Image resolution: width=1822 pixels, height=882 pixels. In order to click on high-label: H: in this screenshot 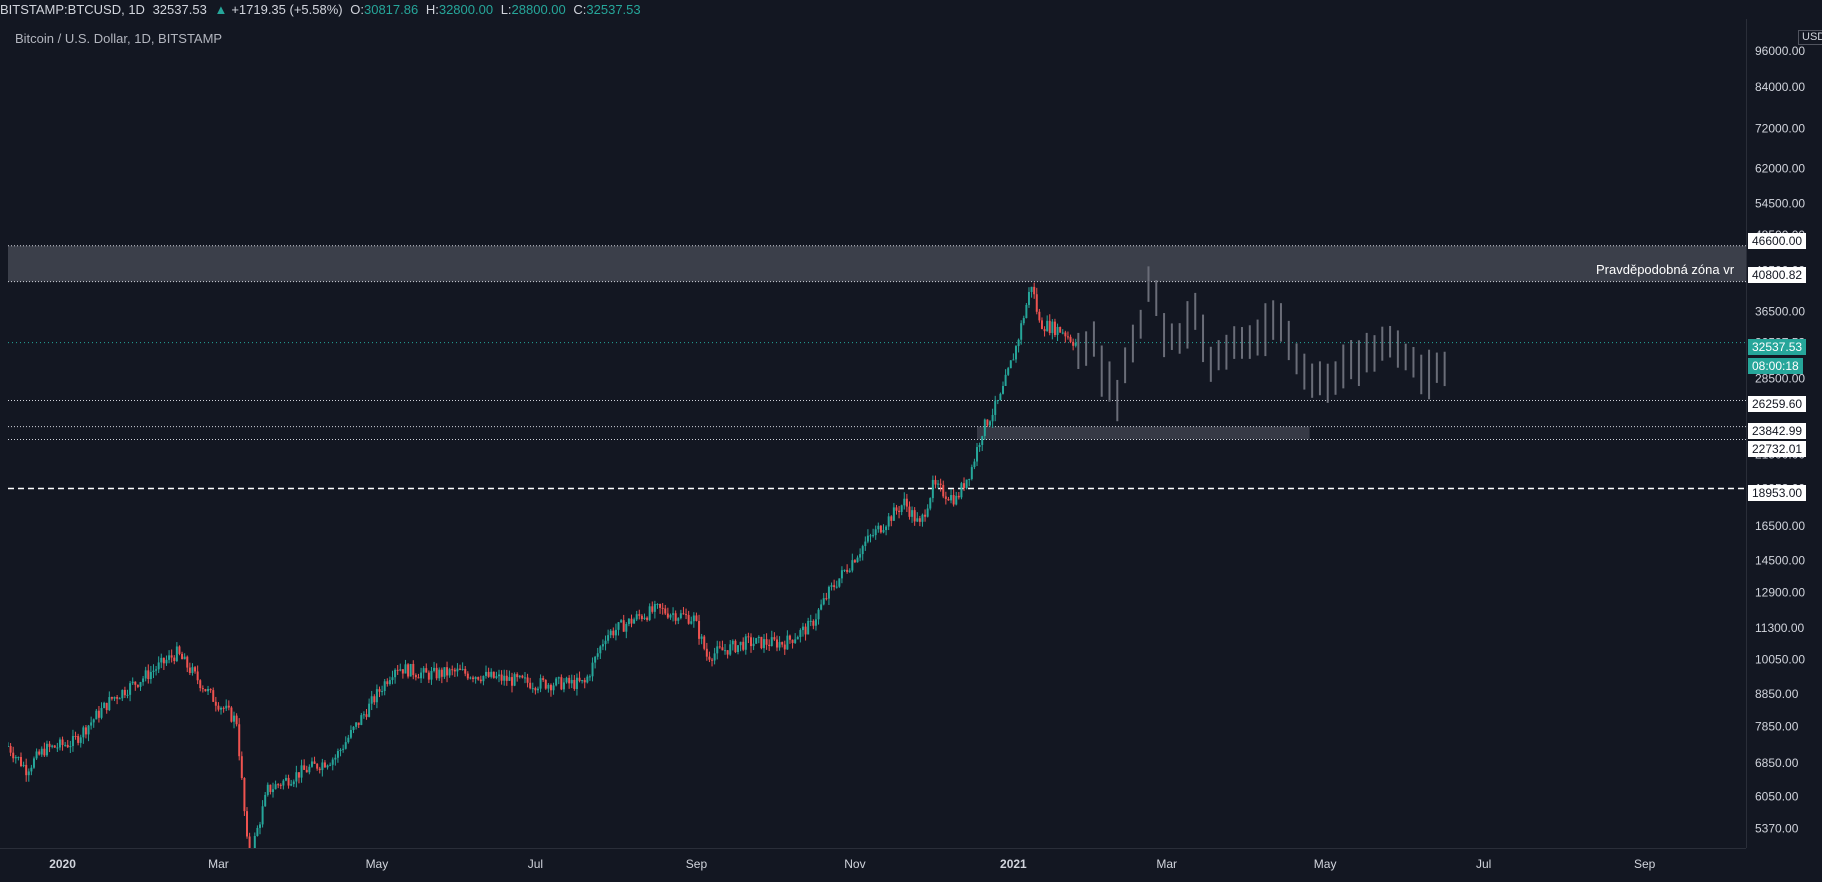, I will do `click(432, 9)`.